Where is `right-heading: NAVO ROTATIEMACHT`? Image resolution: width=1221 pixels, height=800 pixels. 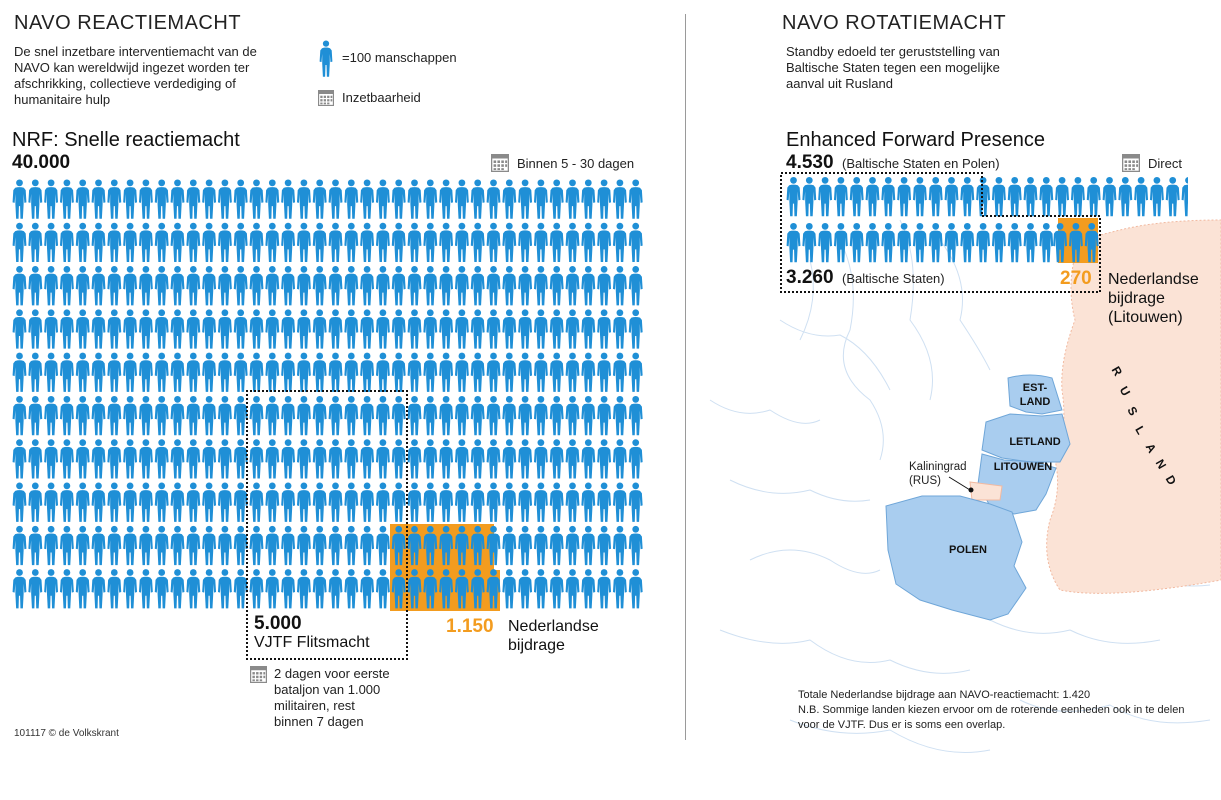
right-heading: NAVO ROTATIEMACHT is located at coordinates (894, 23).